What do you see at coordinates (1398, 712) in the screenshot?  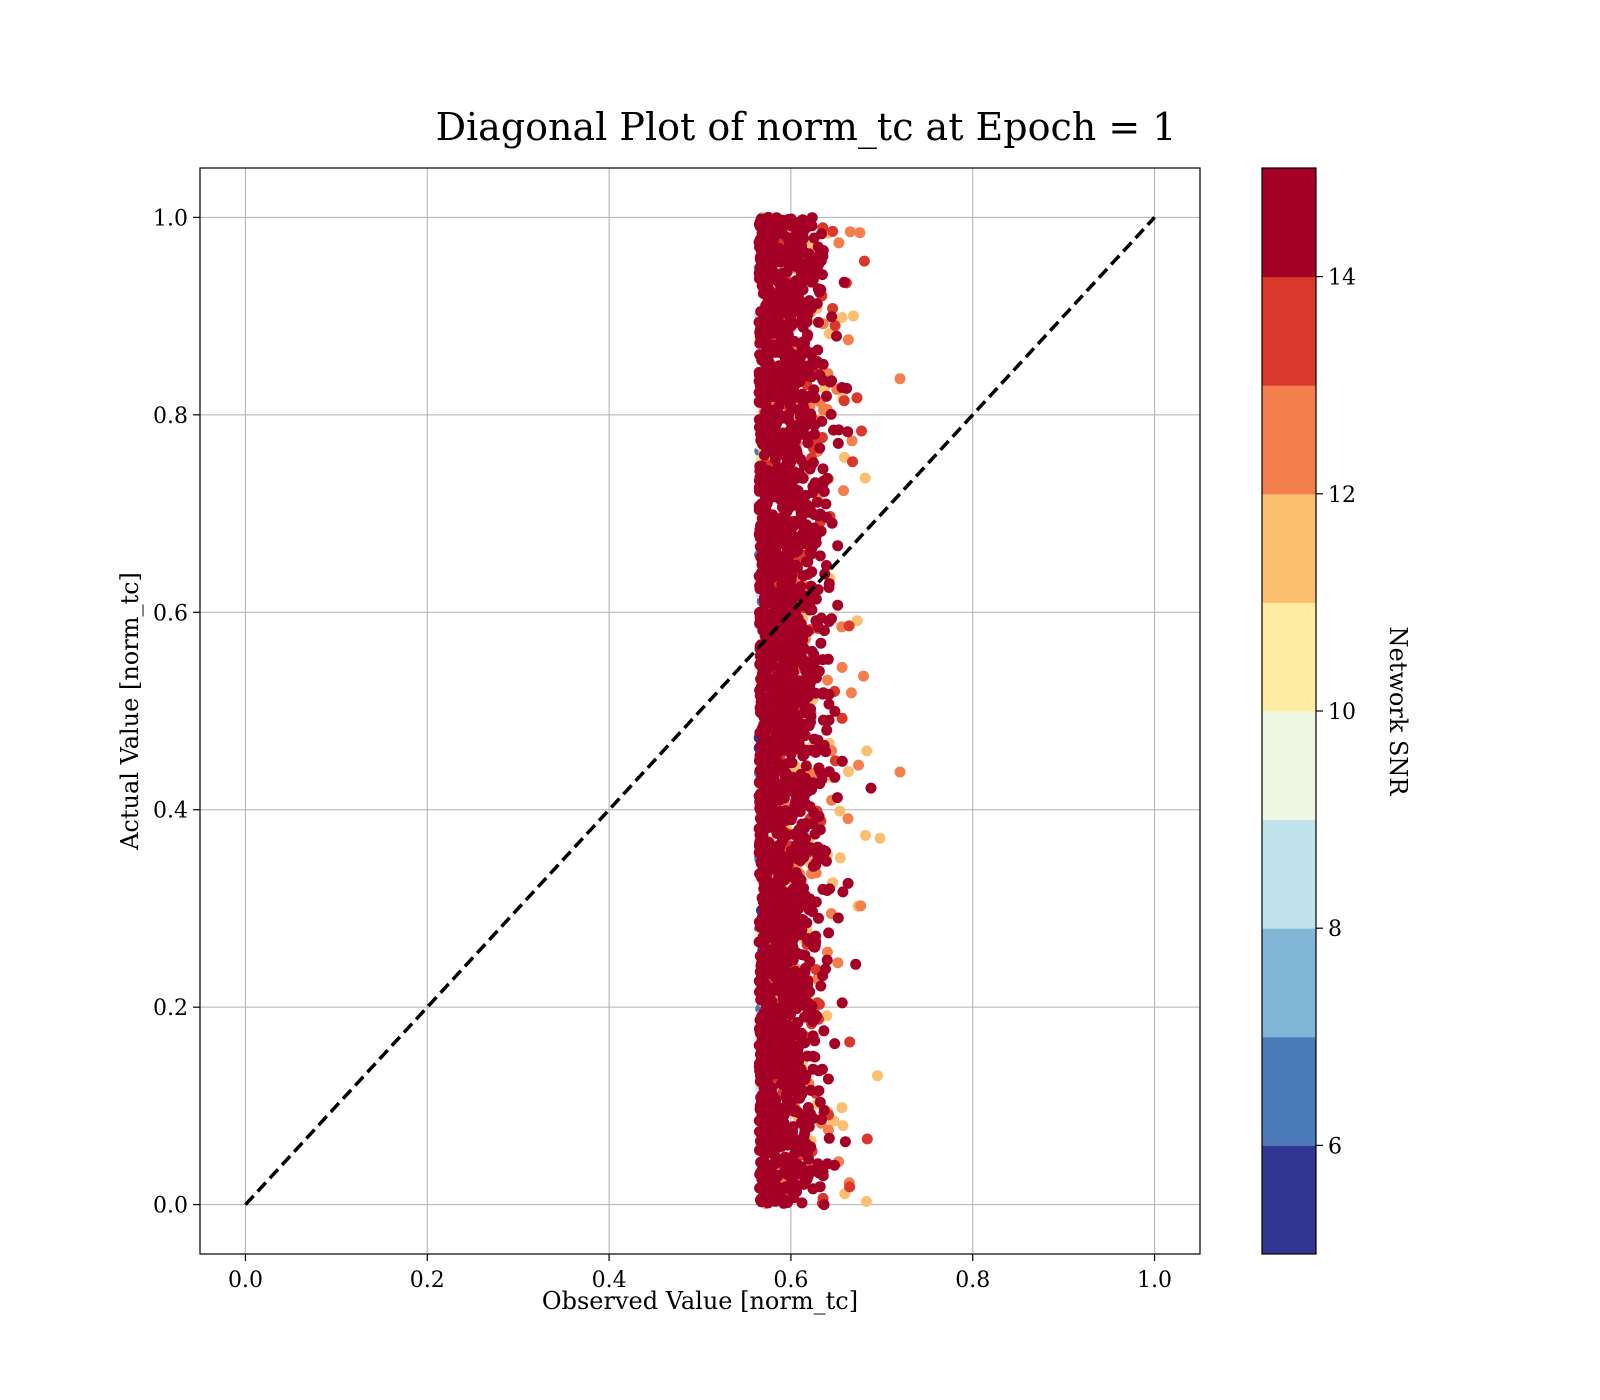 I see `colorbar-label: Network SNR` at bounding box center [1398, 712].